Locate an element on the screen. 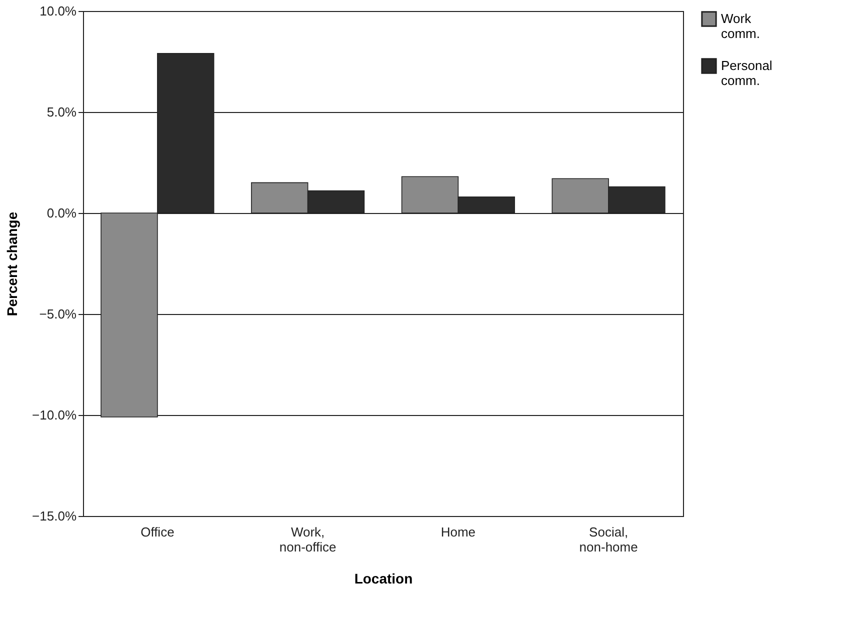  x-tick-label: Work, non-office is located at coordinates (307, 539).